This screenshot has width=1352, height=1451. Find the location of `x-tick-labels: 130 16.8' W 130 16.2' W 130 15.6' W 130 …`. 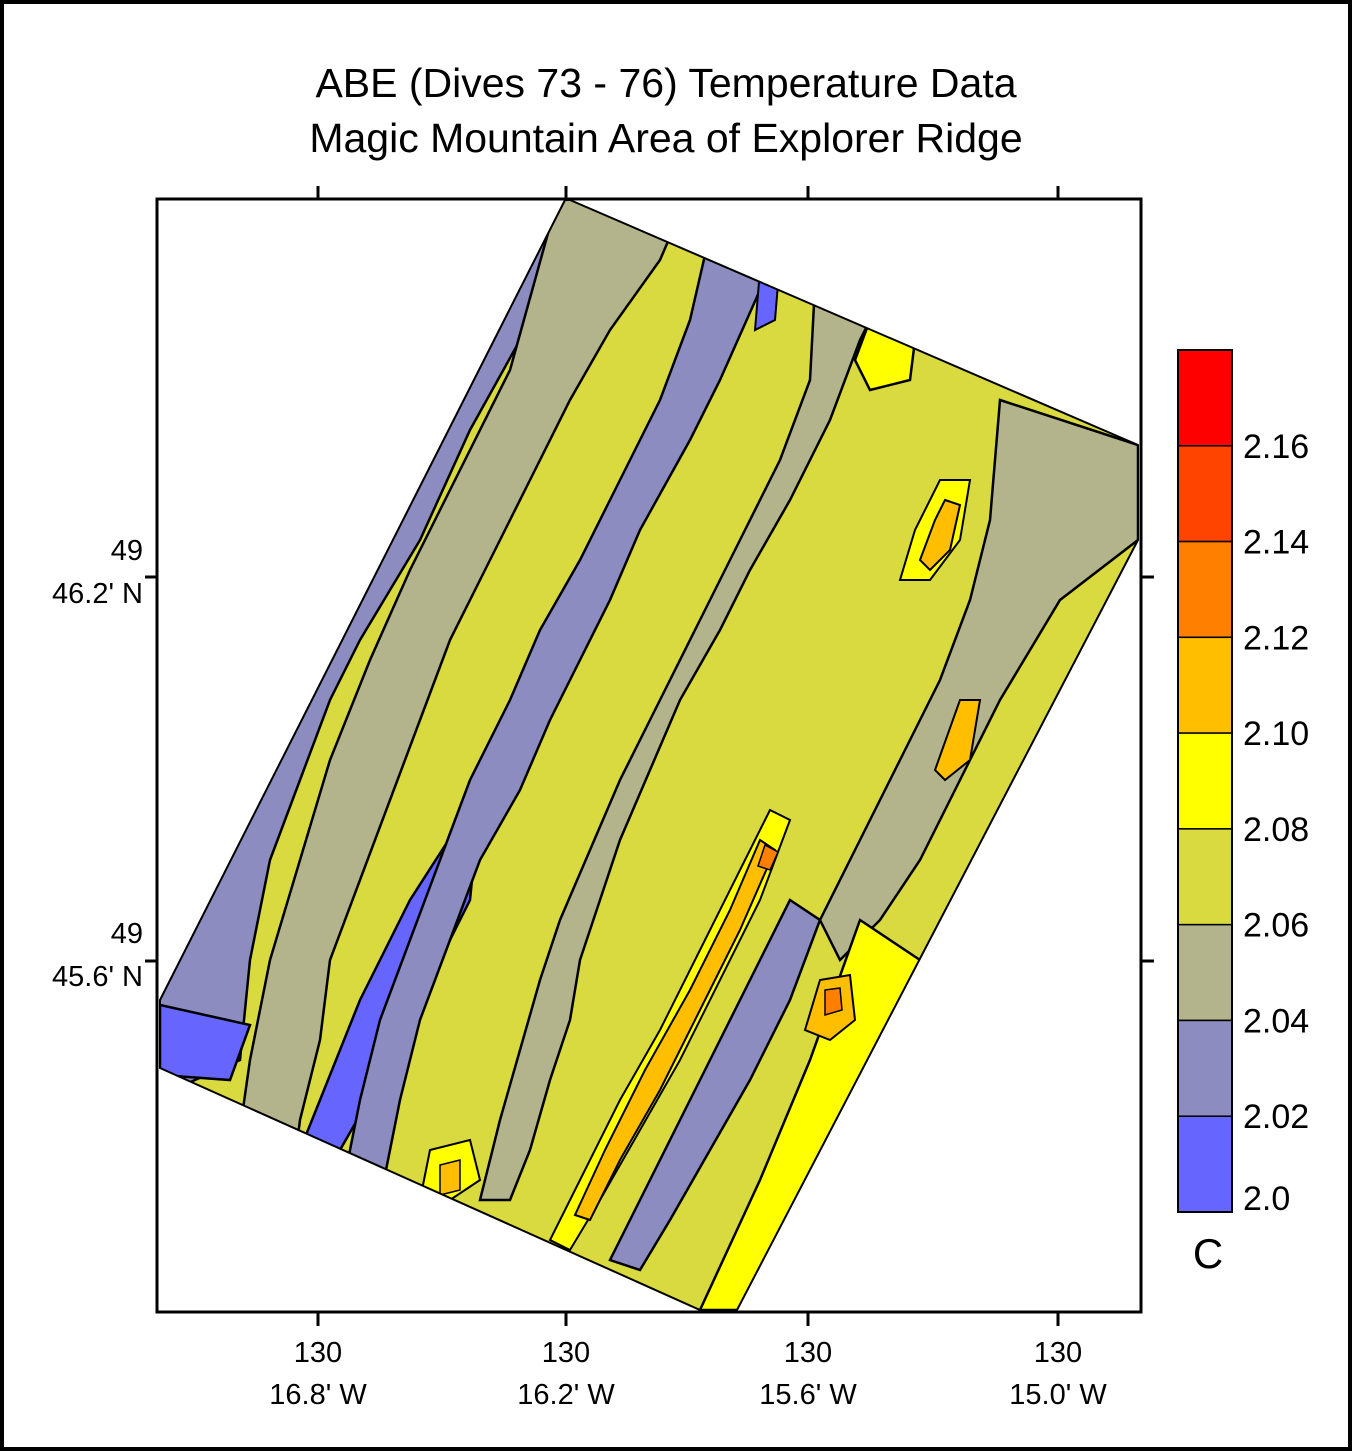

x-tick-labels: 130 16.8' W 130 16.2' W 130 15.6' W 130 … is located at coordinates (688, 1374).